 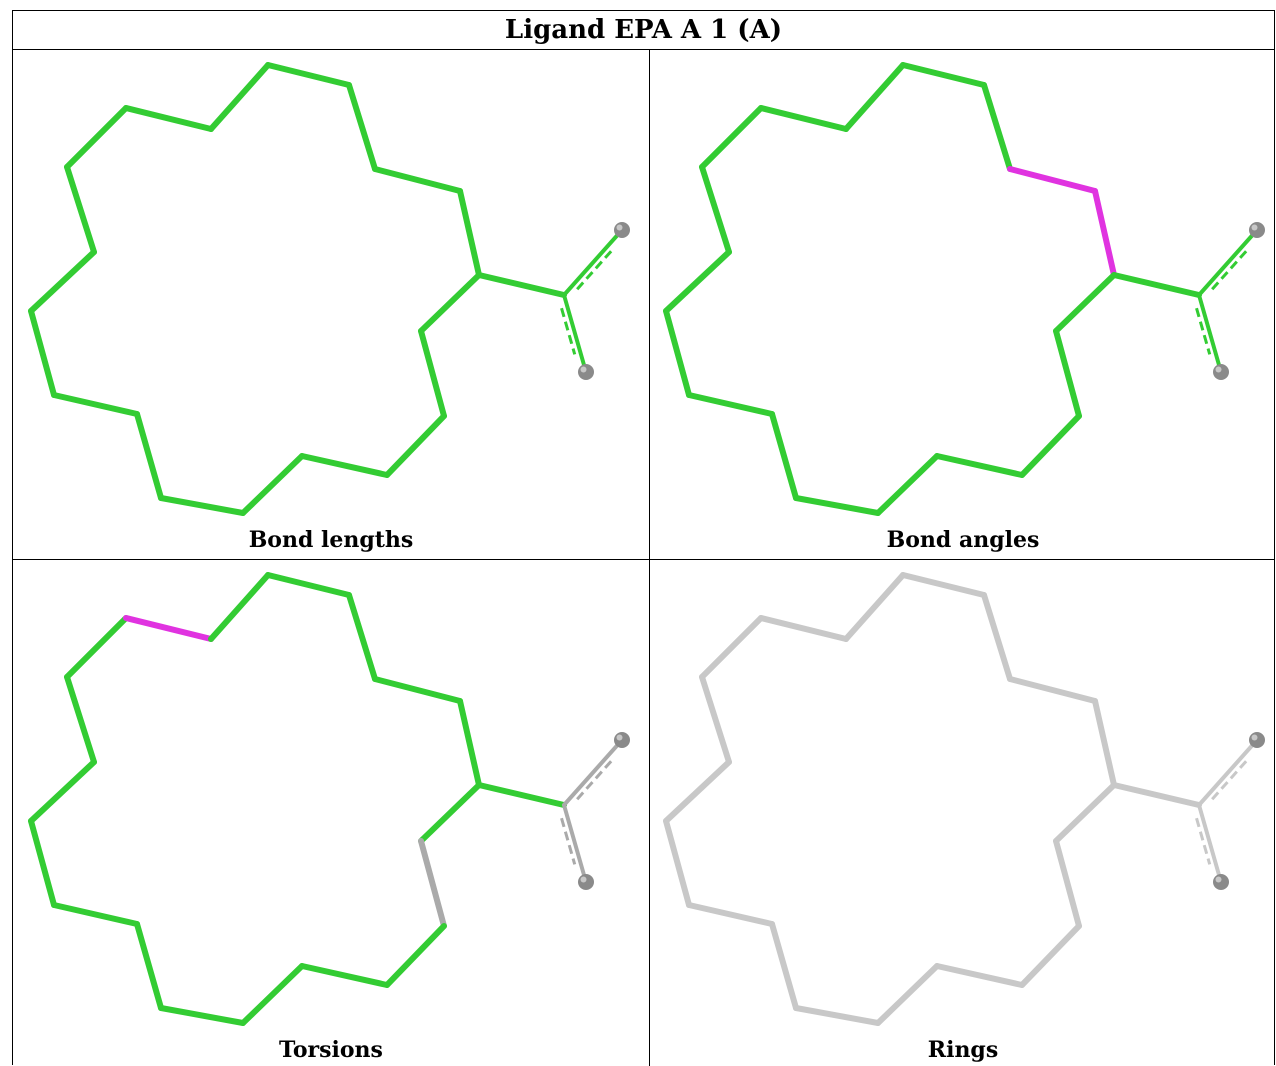 I want to click on caption-torsions: Torsions, so click(x=331, y=1050).